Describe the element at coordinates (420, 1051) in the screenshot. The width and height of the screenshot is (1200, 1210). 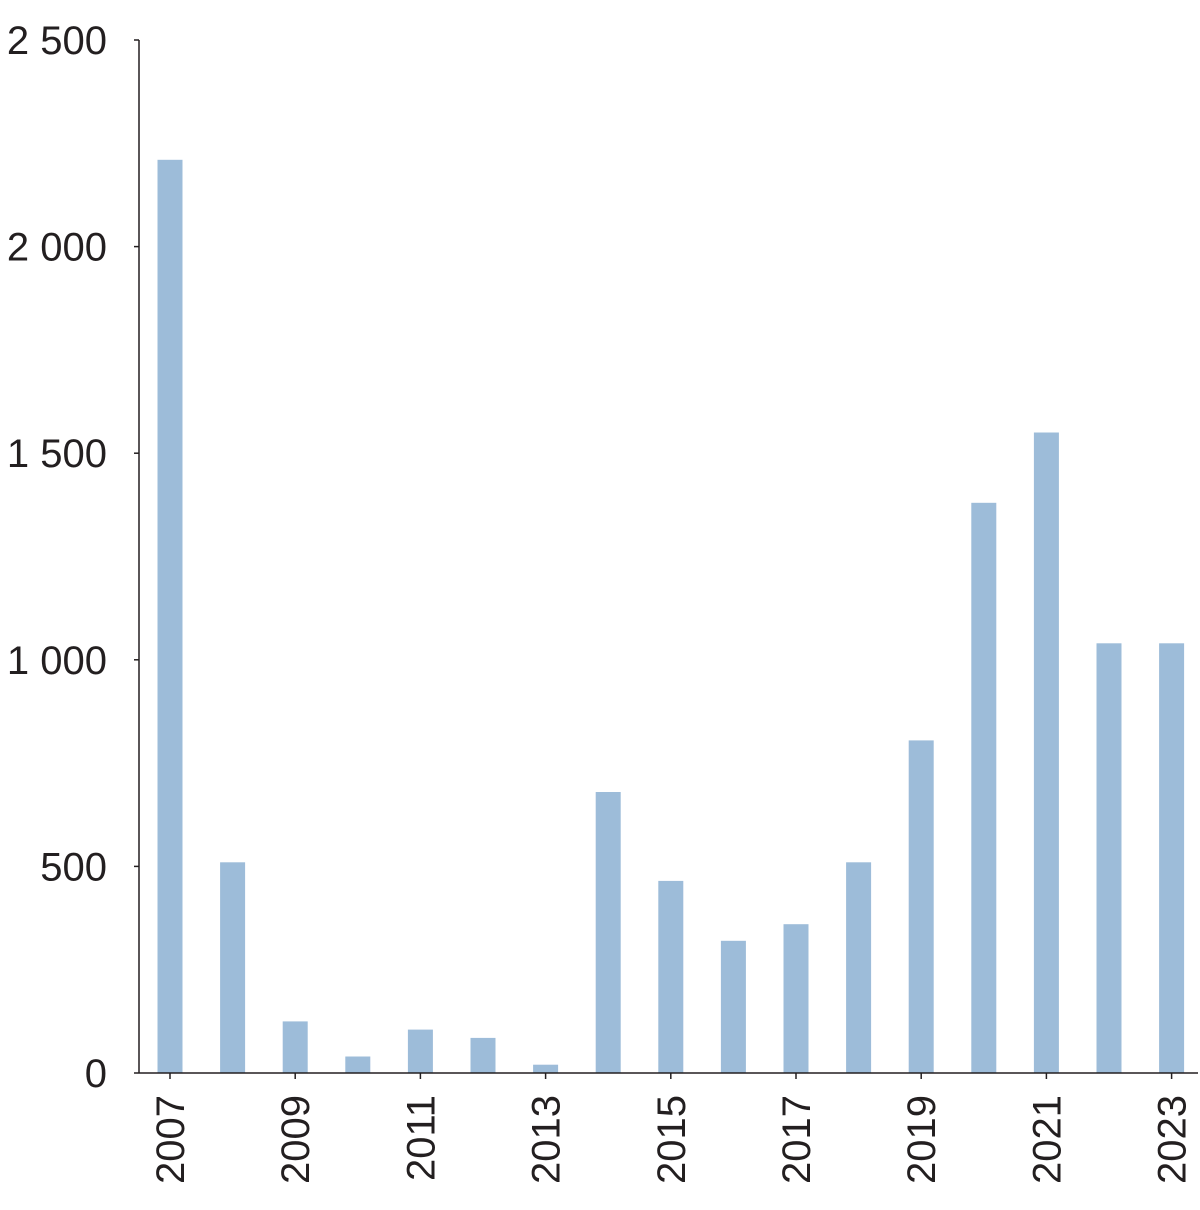
I see `bar-2011` at that location.